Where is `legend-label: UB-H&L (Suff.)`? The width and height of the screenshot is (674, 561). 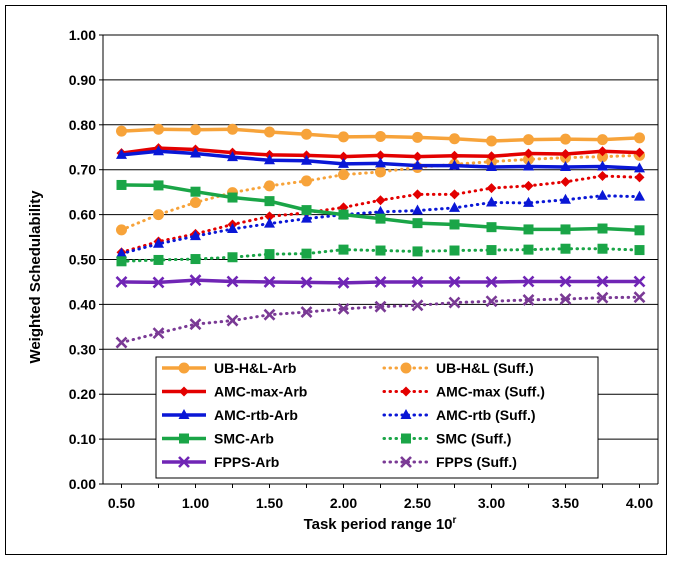
legend-label: UB-H&L (Suff.) is located at coordinates (485, 368).